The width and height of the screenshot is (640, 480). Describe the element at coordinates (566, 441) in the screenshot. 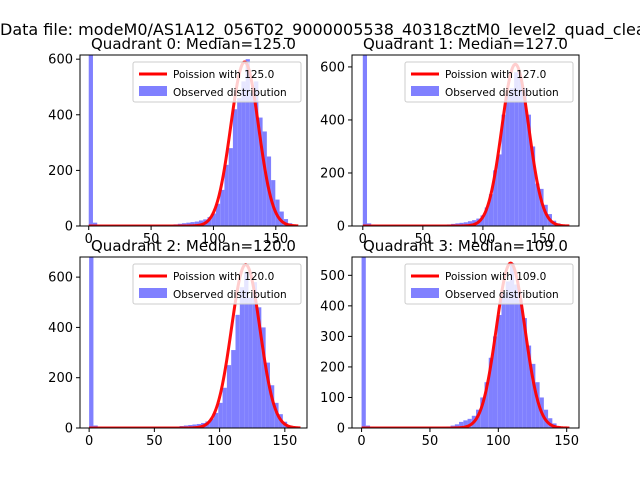

I see `x-tick-label: 150` at that location.